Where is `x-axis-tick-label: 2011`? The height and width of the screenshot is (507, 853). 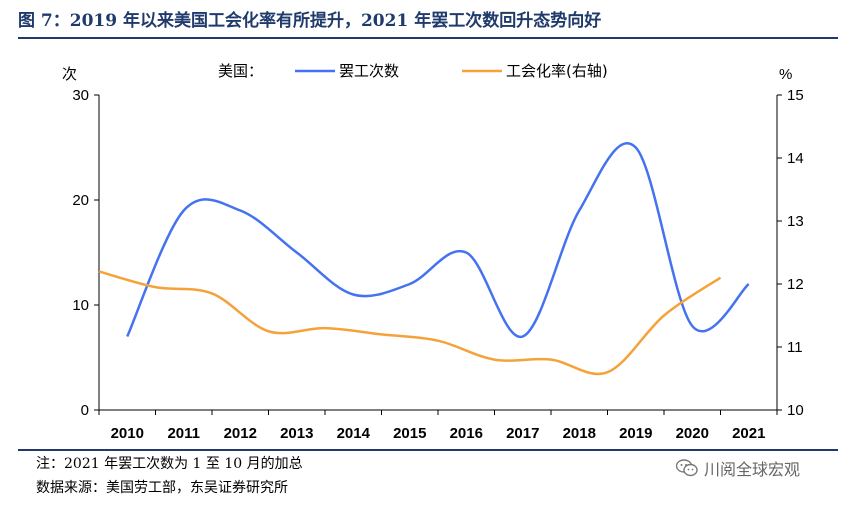 x-axis-tick-label: 2011 is located at coordinates (183, 433).